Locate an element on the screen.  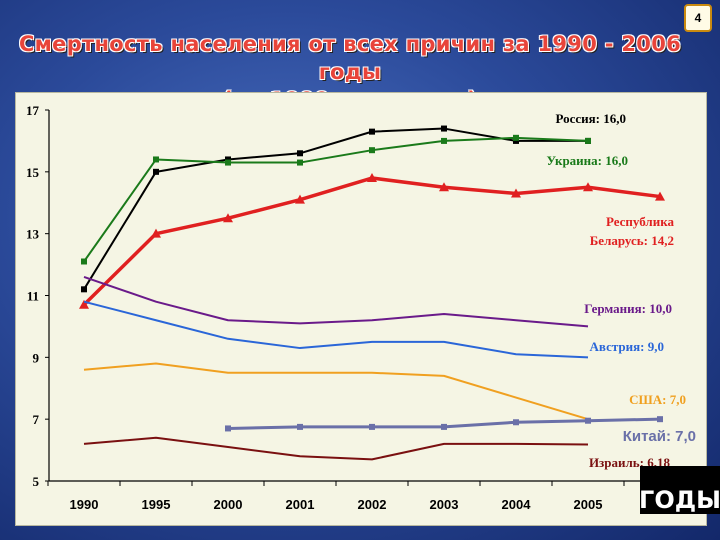
series-label-line: Китай: 7,0 is located at coordinates (659, 436).